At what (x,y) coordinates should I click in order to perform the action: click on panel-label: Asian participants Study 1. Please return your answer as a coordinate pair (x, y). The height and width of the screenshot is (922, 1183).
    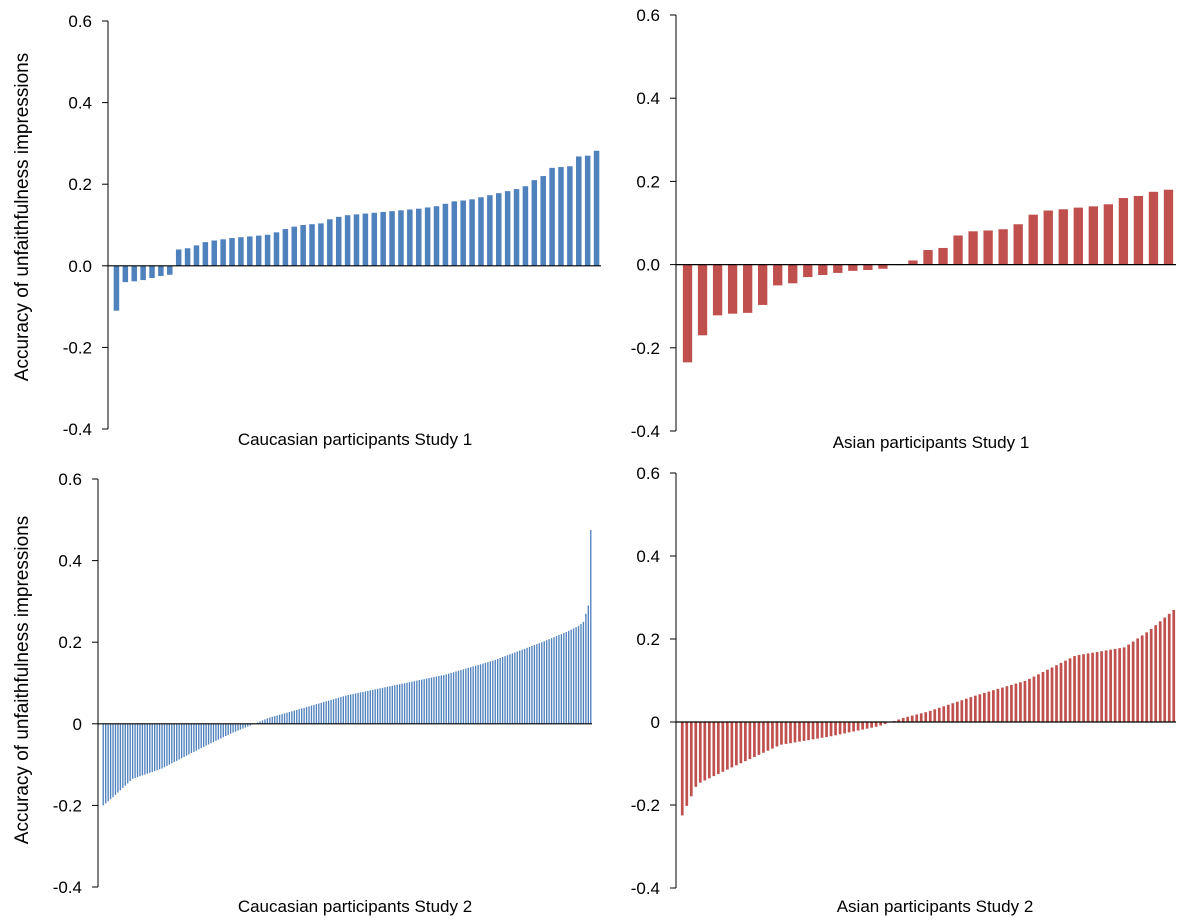
    Looking at the image, I should click on (931, 442).